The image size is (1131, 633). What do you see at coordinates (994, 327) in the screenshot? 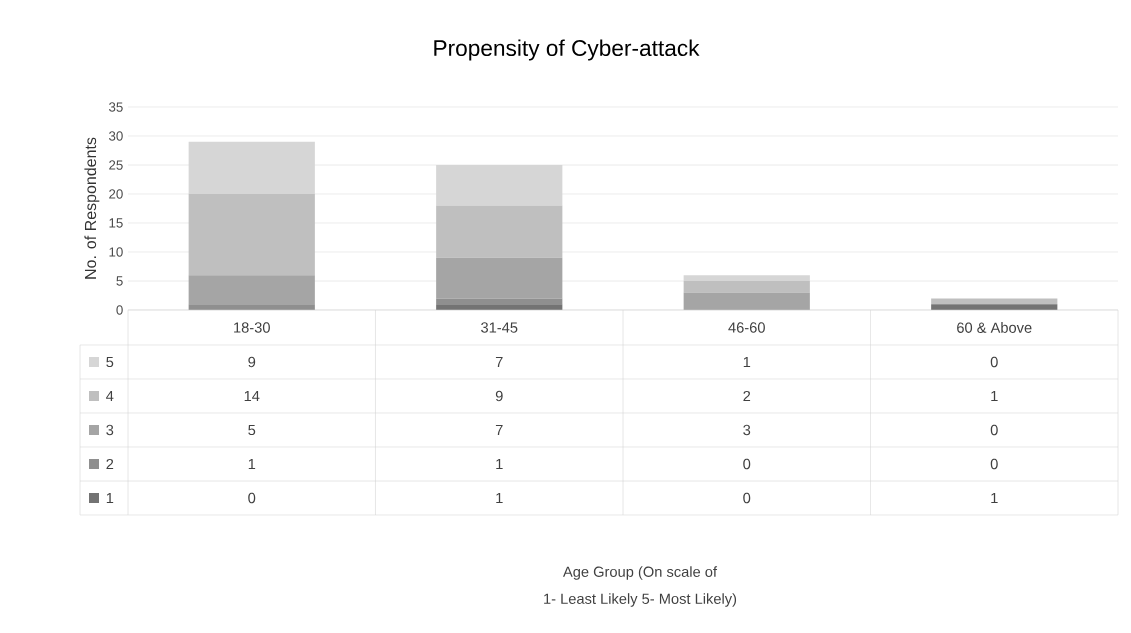
I see `x-tick-label: 60 & Above` at bounding box center [994, 327].